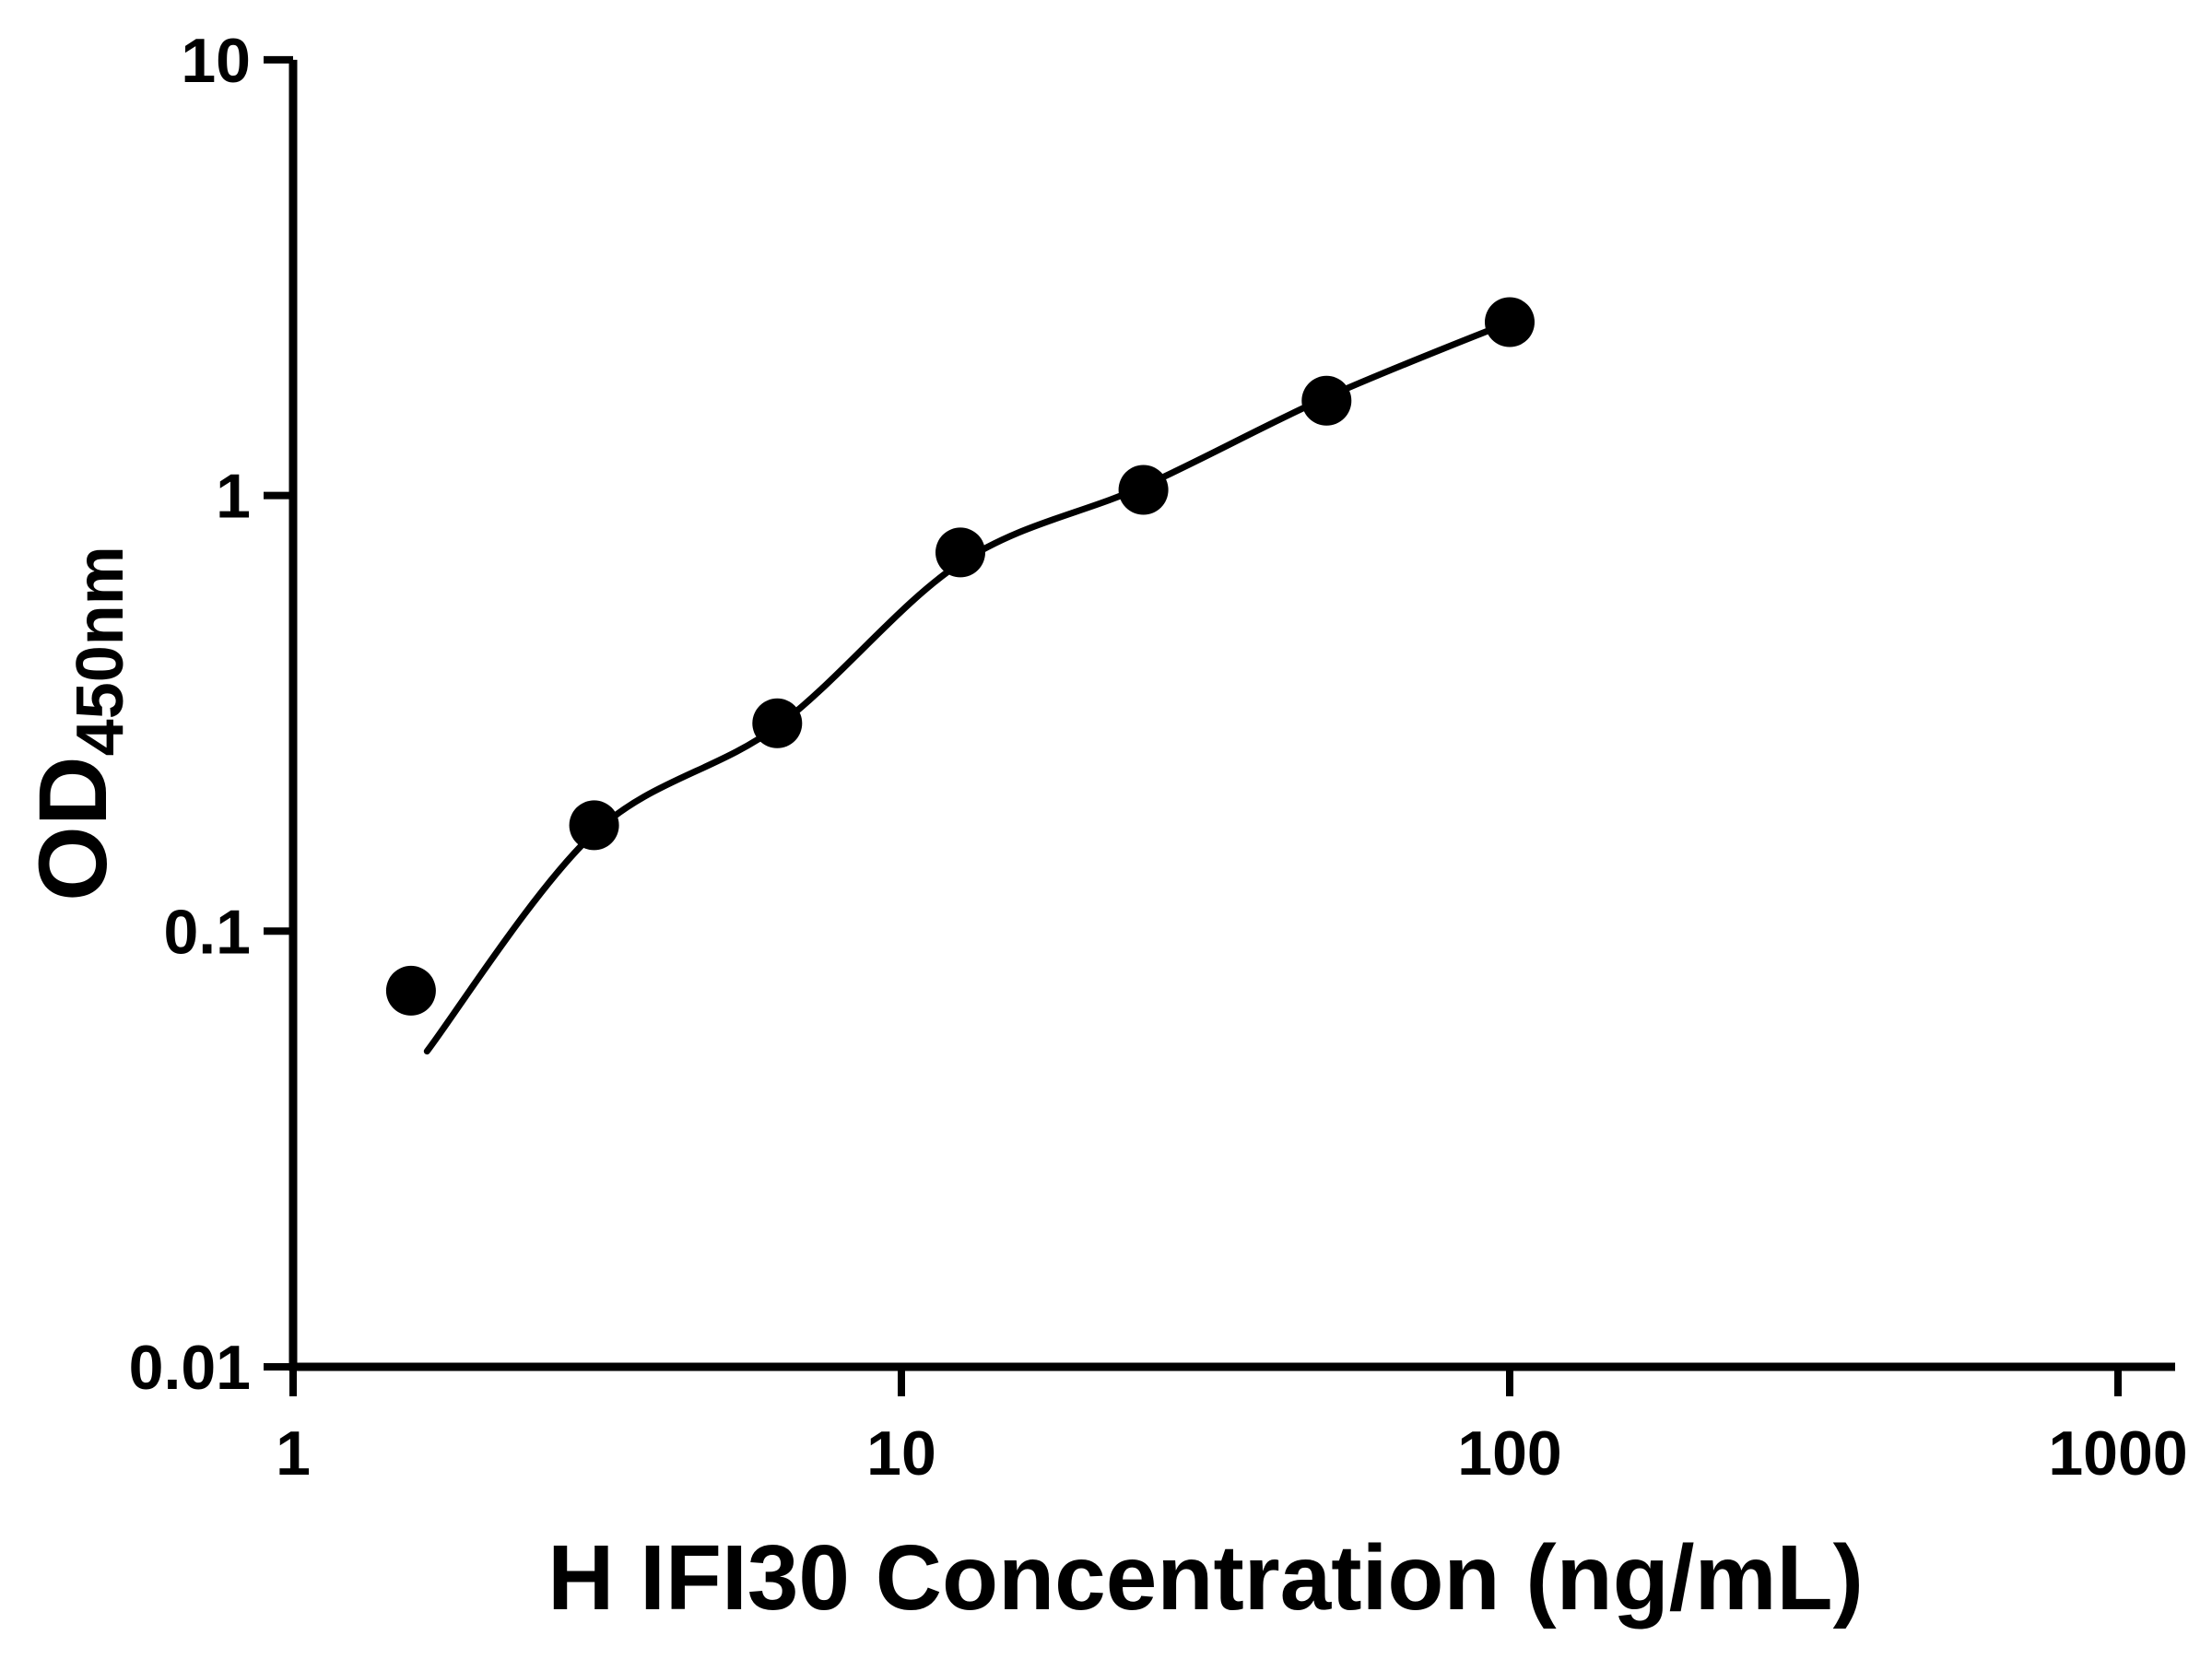 The height and width of the screenshot is (1659, 2212). Describe the element at coordinates (73, 828) in the screenshot. I see `y-axis-title-main: OD` at that location.